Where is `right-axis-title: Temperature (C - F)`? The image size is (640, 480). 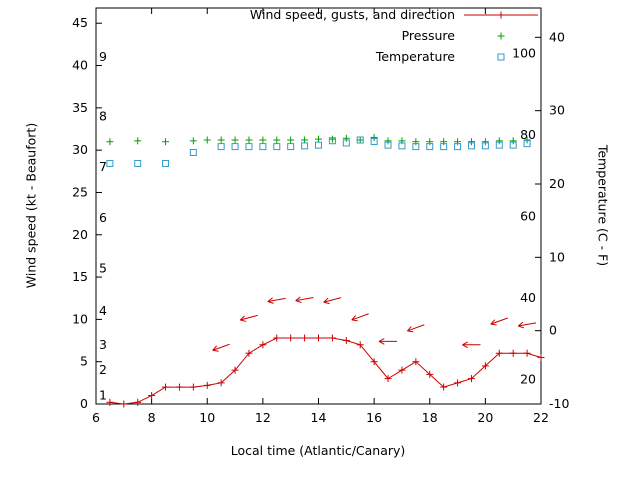 right-axis-title: Temperature (C - F) is located at coordinates (603, 205).